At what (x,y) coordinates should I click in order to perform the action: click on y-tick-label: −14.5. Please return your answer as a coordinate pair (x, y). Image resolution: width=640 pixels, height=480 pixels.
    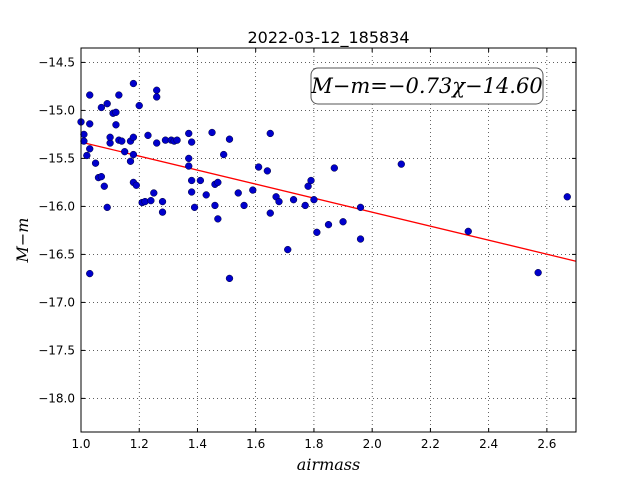
    Looking at the image, I should click on (56, 62).